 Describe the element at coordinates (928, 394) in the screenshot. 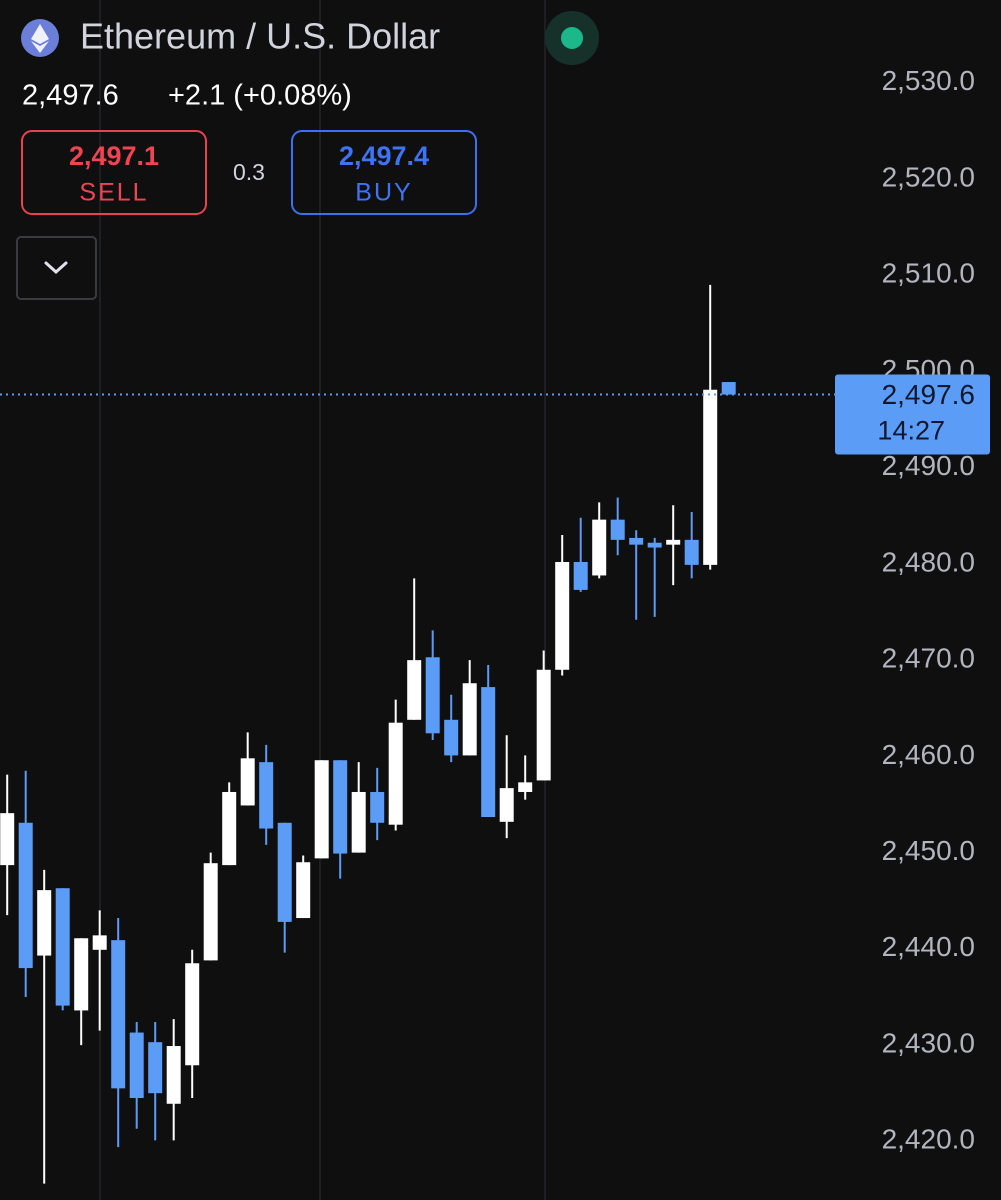

I see `last-price-tag-label: 2,497.6` at that location.